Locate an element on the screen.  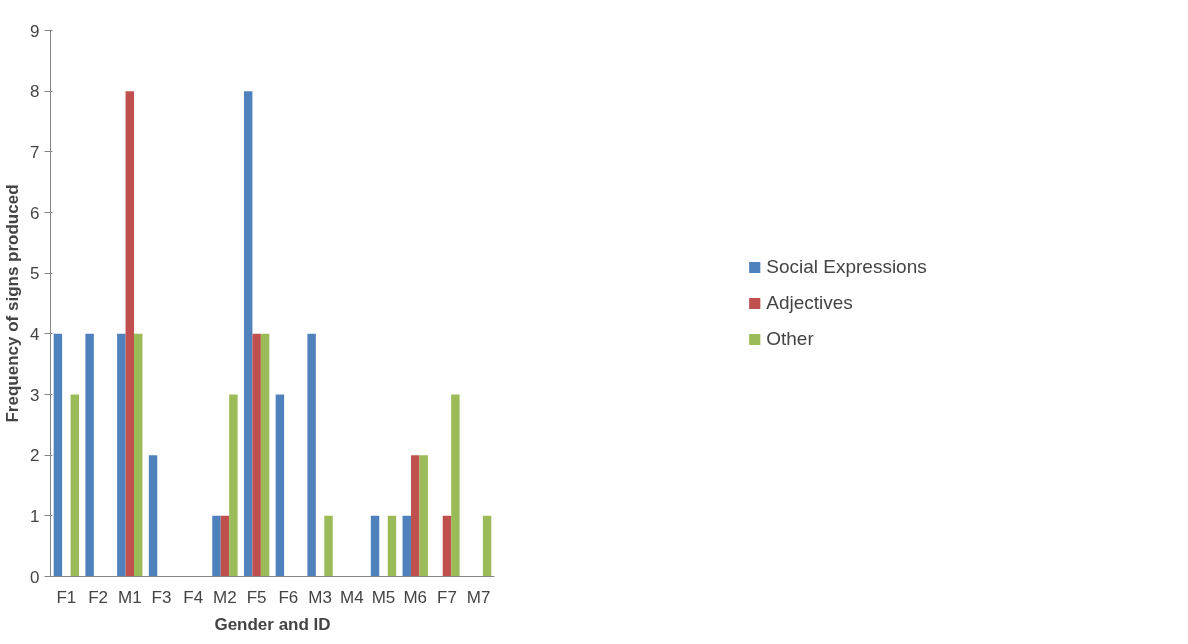
legend-label: Other is located at coordinates (790, 339).